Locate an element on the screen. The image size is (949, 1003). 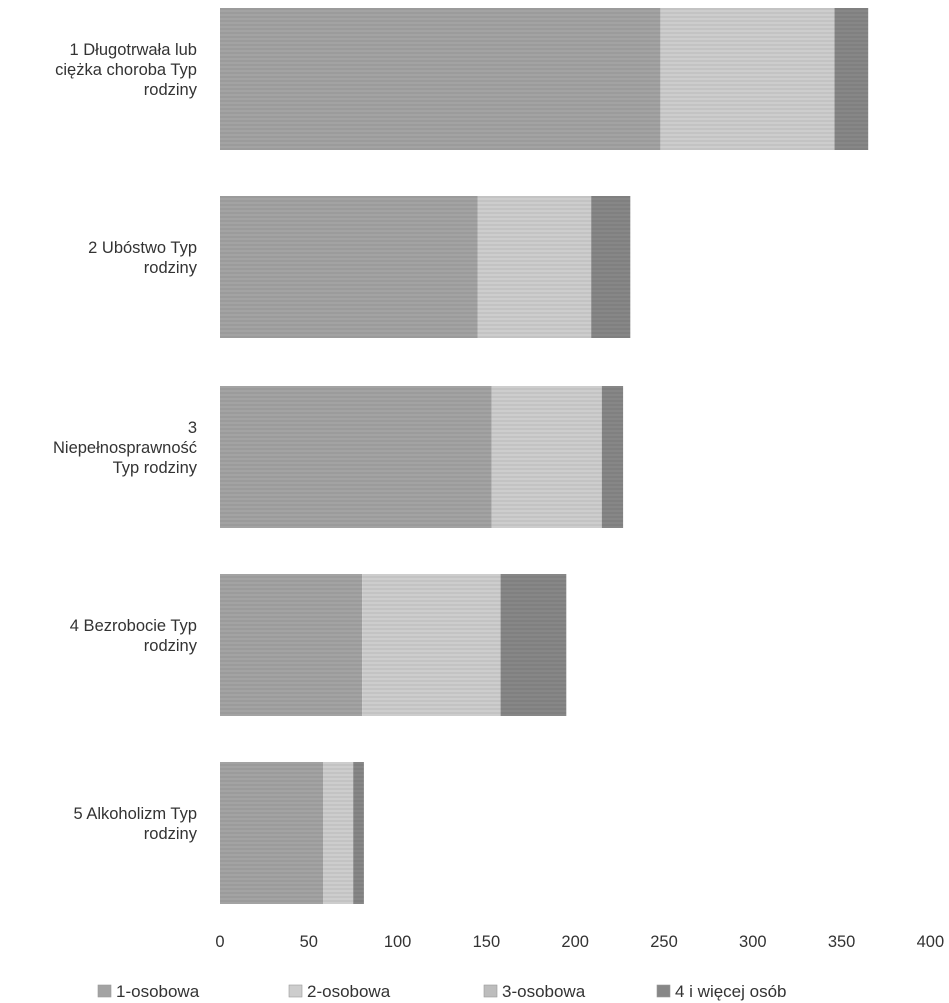
legend-label-1: 1-osobowa is located at coordinates (158, 991).